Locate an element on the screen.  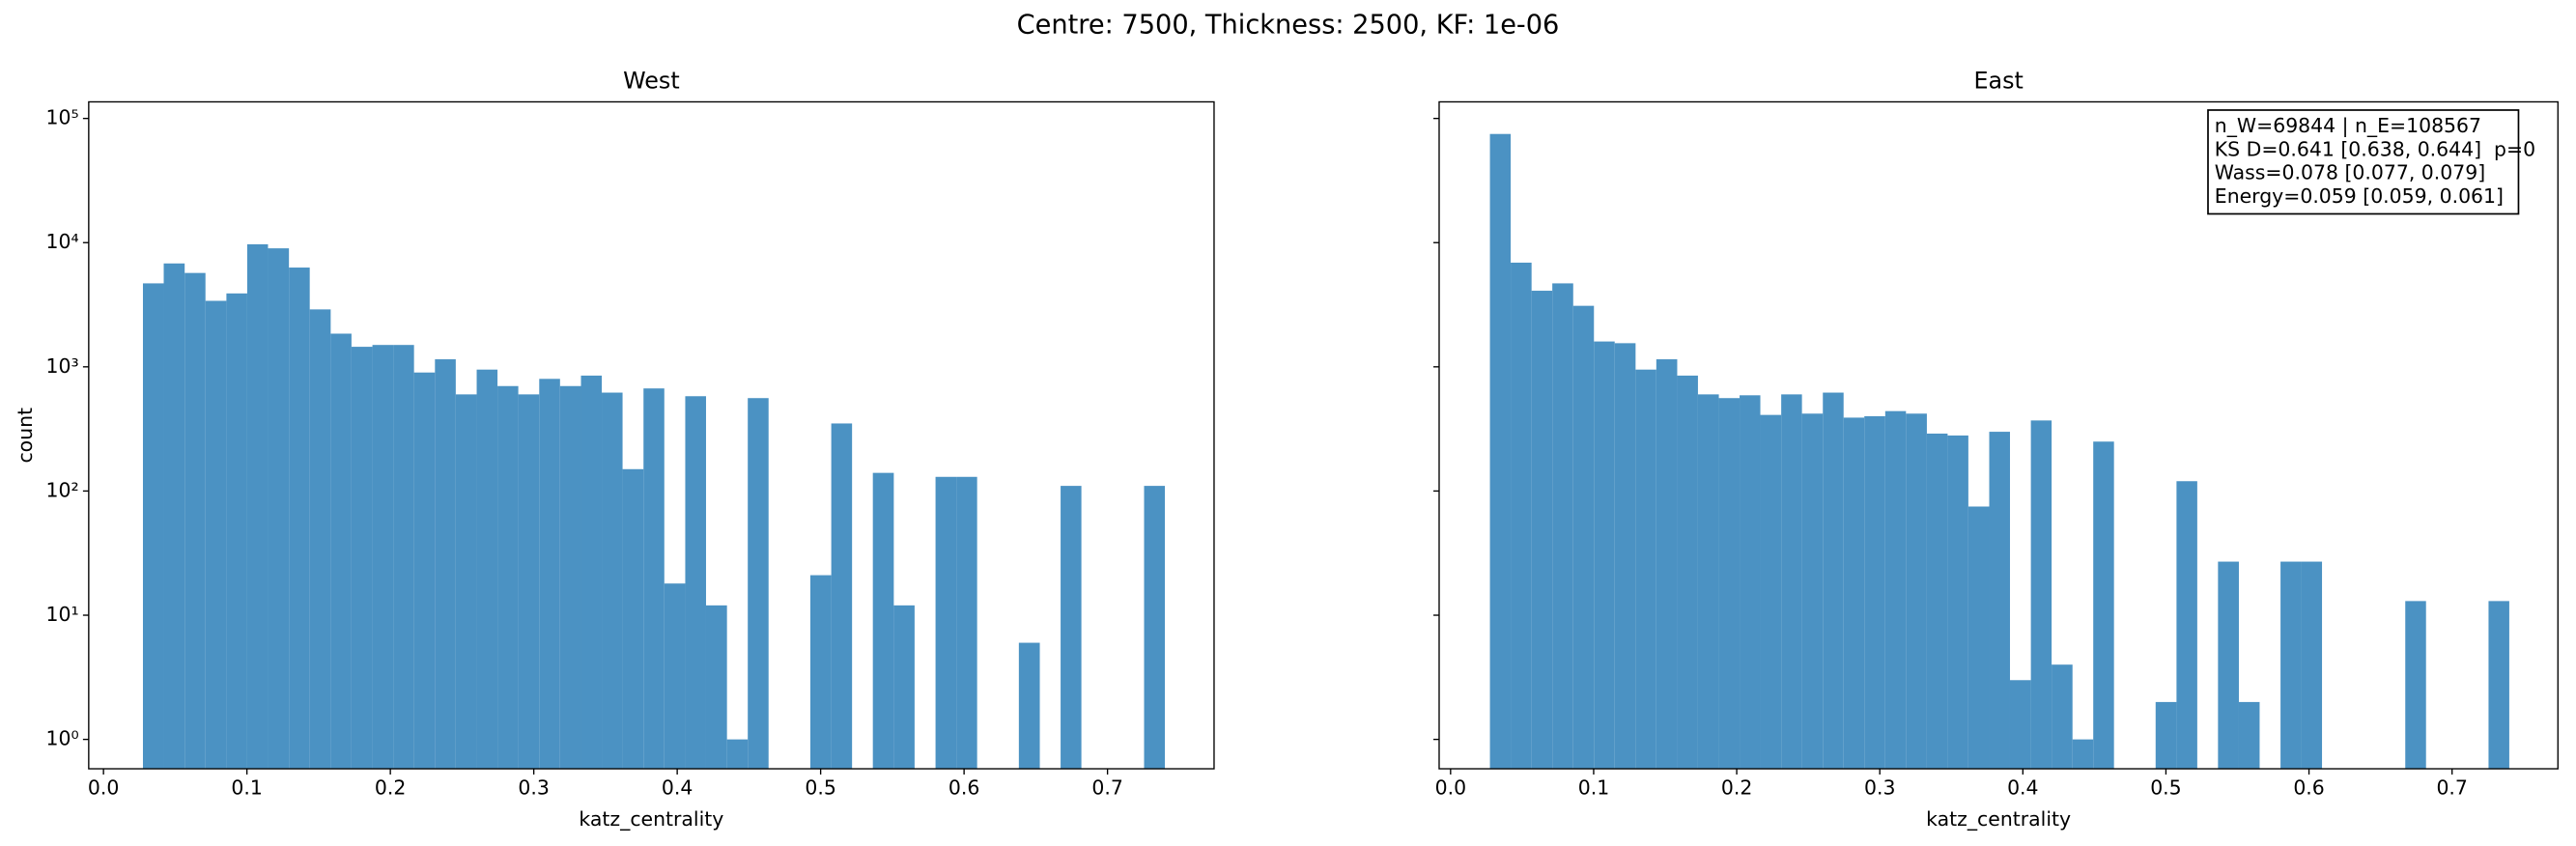
y-tick-label: 10⁰ is located at coordinates (61, 738).